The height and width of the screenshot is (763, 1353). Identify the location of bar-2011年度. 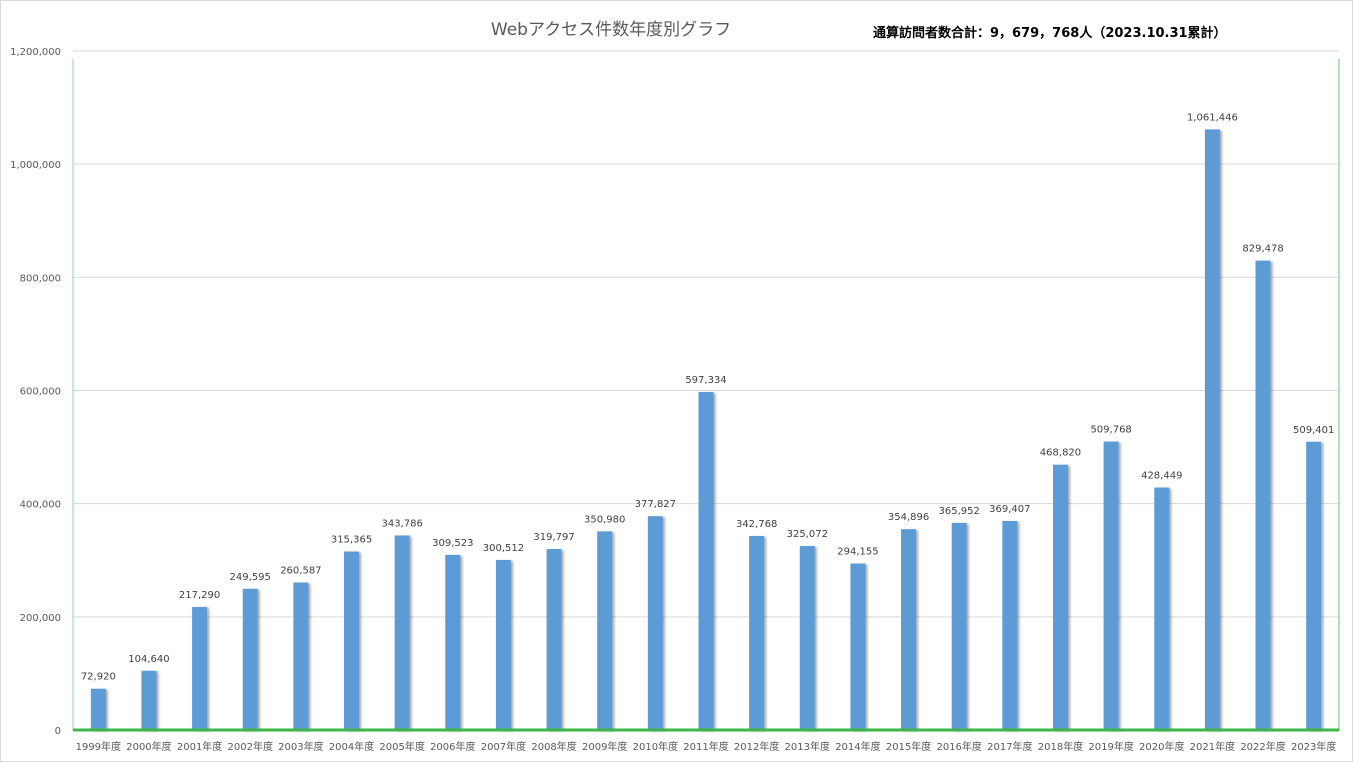
(706, 561).